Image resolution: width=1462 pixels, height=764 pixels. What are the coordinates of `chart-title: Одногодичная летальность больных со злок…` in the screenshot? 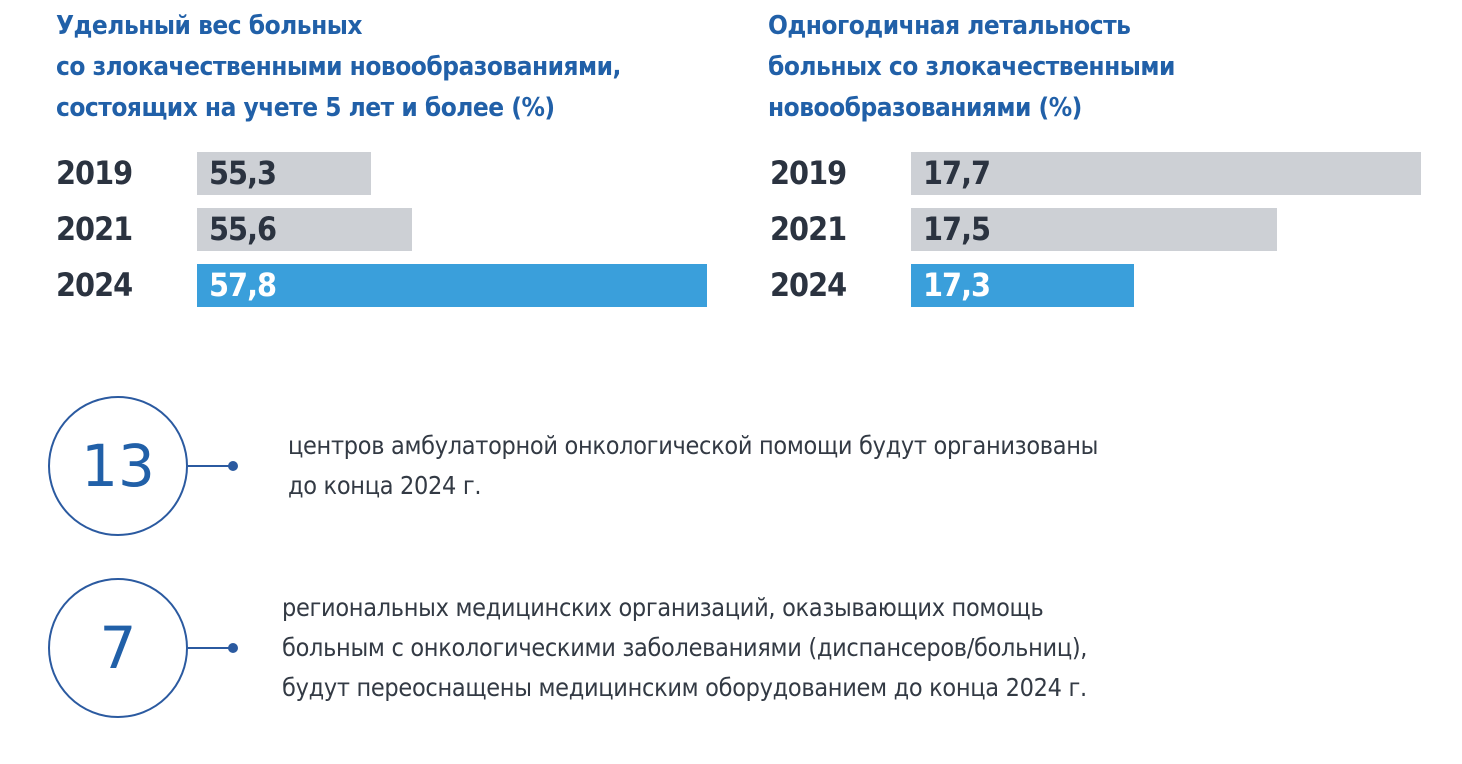 It's located at (971, 67).